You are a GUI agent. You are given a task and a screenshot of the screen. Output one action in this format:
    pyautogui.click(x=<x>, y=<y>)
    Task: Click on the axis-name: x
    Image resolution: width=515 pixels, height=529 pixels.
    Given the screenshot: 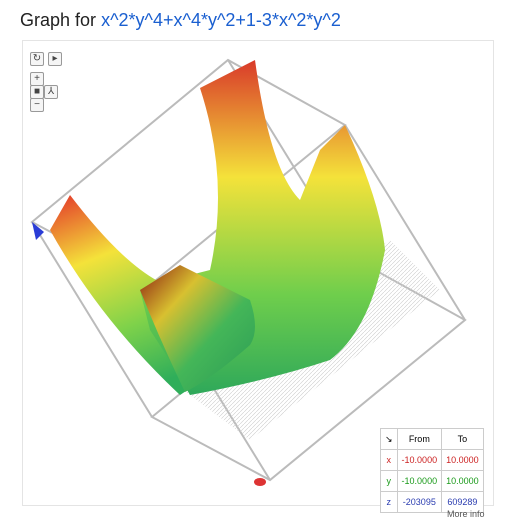 What is the action you would take?
    pyautogui.click(x=389, y=460)
    